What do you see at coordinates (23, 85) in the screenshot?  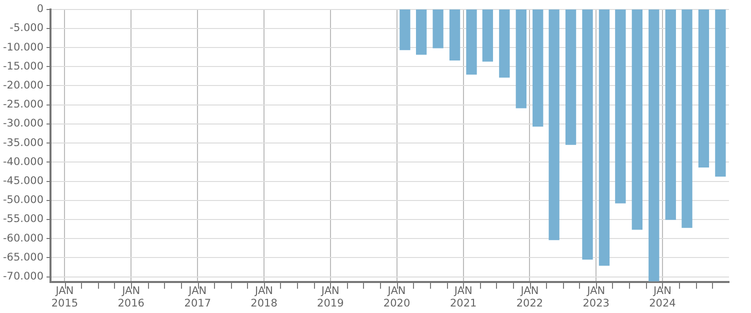 I see `y-tick-label: -20.000` at bounding box center [23, 85].